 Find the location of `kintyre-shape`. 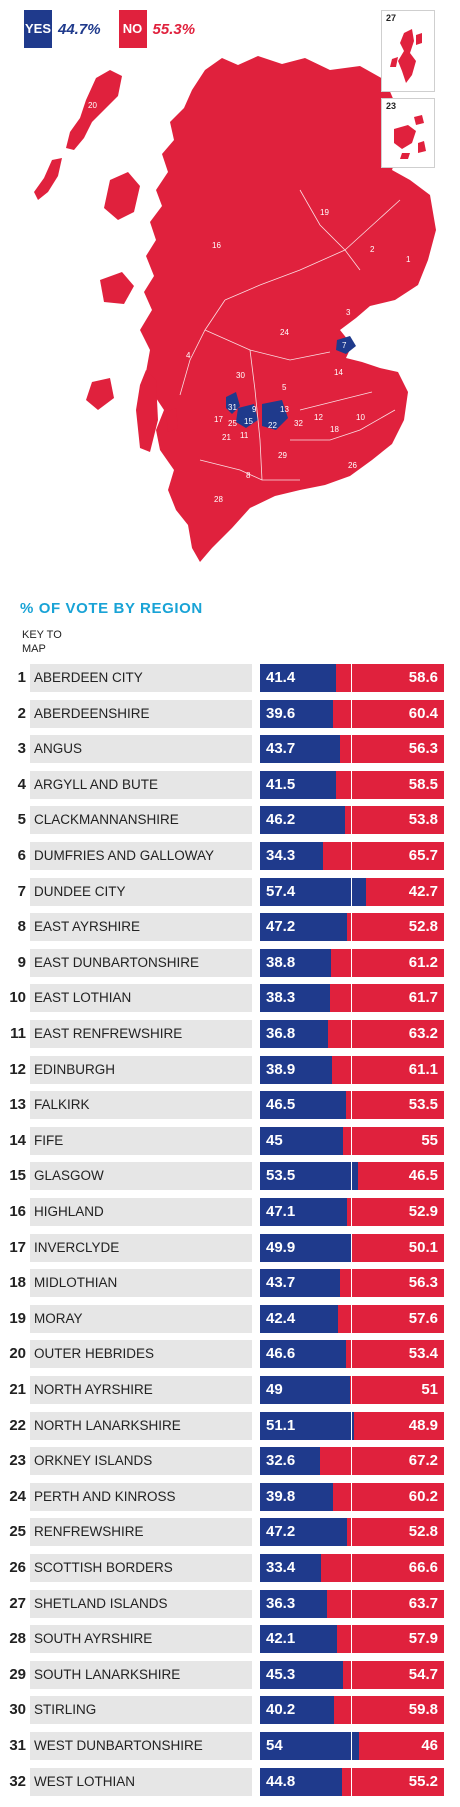

kintyre-shape is located at coordinates (147, 411).